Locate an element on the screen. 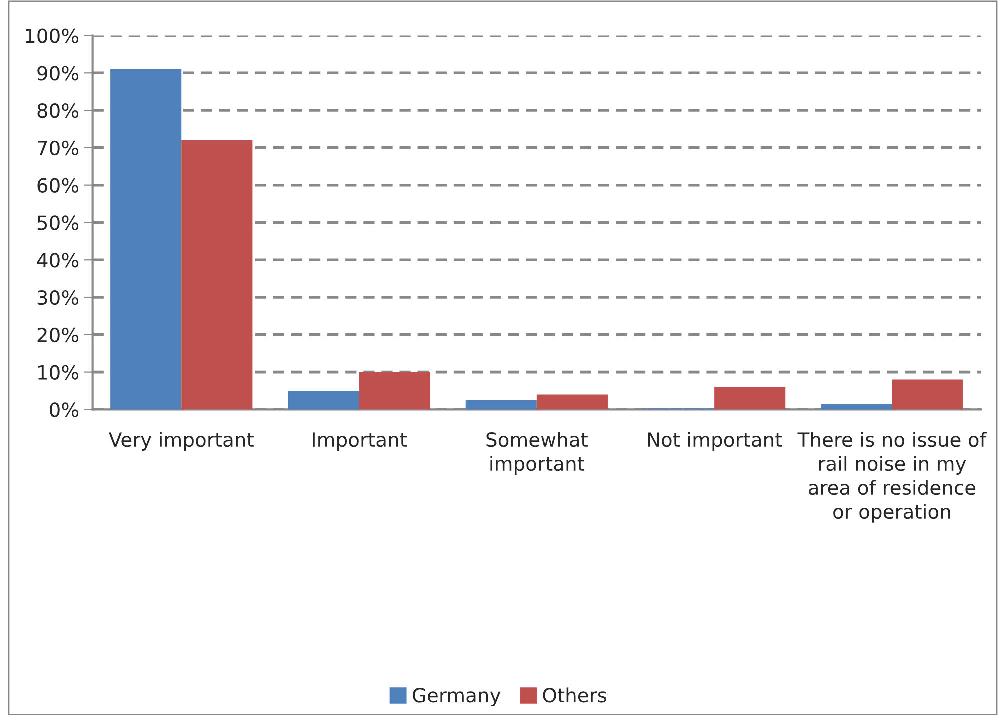 The height and width of the screenshot is (715, 998). x-tick-label: Not important is located at coordinates (715, 441).